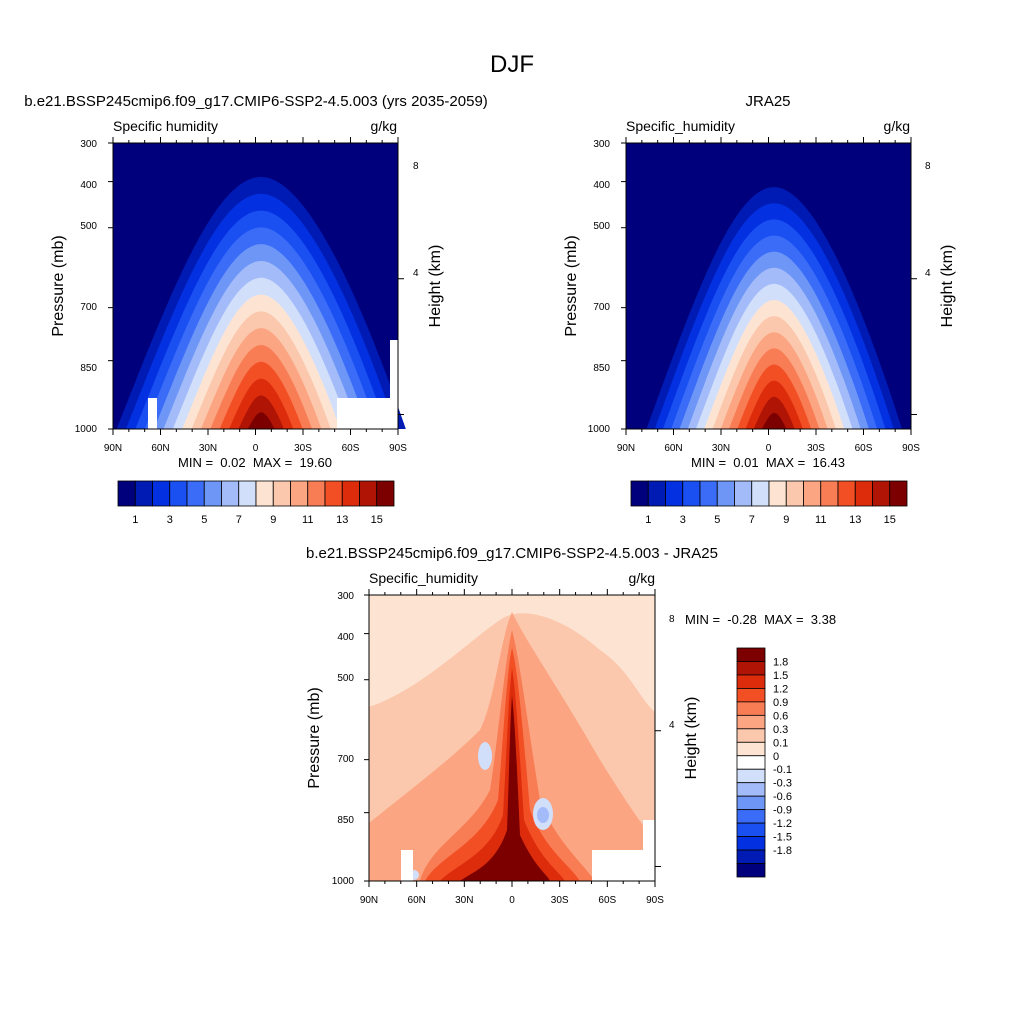 This screenshot has width=1024, height=1024. Describe the element at coordinates (135, 520) in the screenshot. I see `colorbar-label: 1` at that location.